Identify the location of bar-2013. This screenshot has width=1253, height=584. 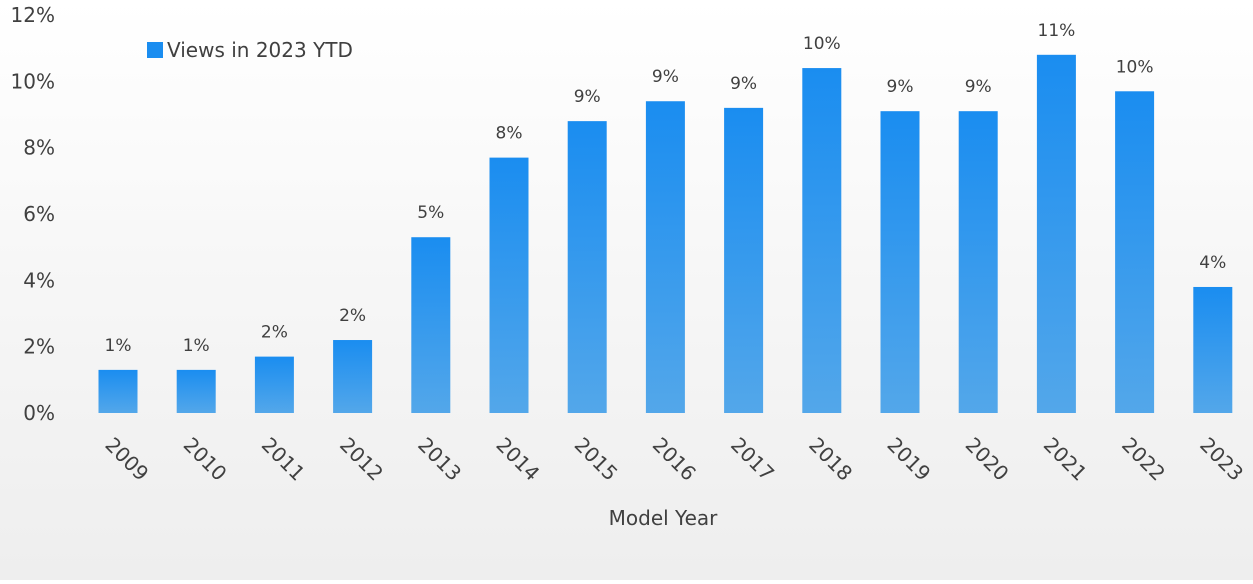
(431, 325).